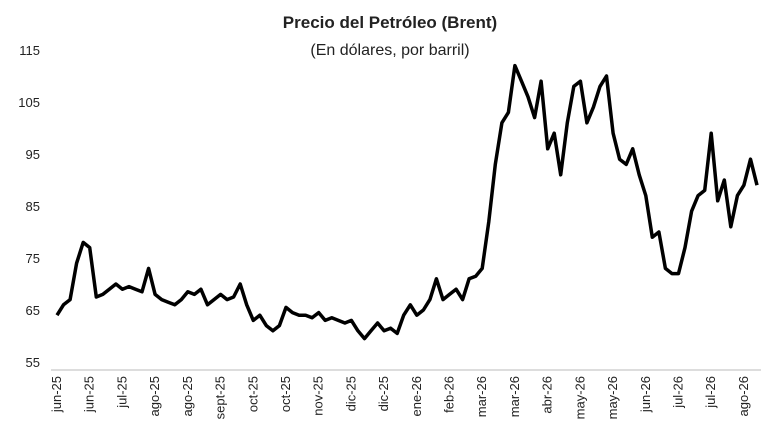  Describe the element at coordinates (389, 50) in the screenshot. I see `chart-subtitle: (En dólares, por barril)` at that location.